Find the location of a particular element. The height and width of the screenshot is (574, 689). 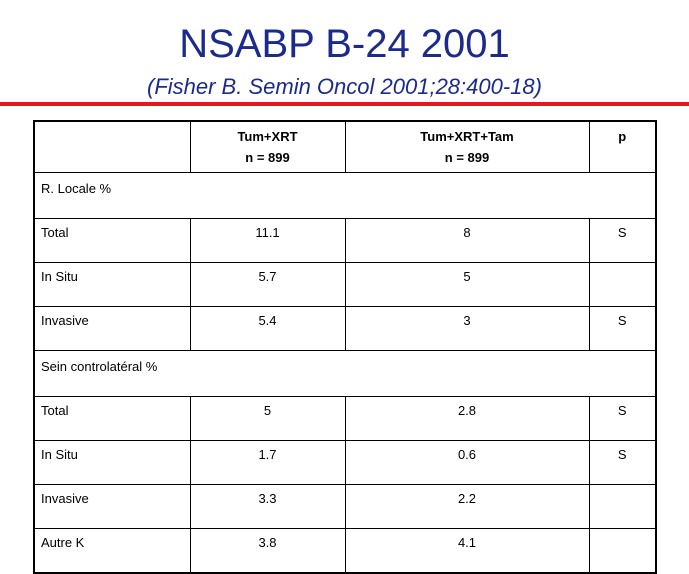

section-row: R. Locale % is located at coordinates (345, 195).